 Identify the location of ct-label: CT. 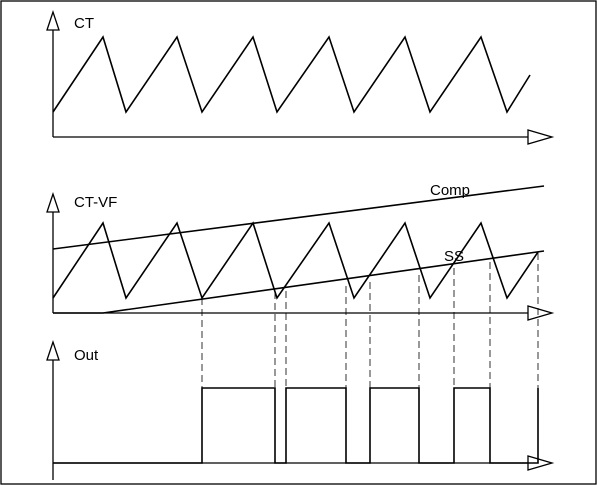
(84, 23).